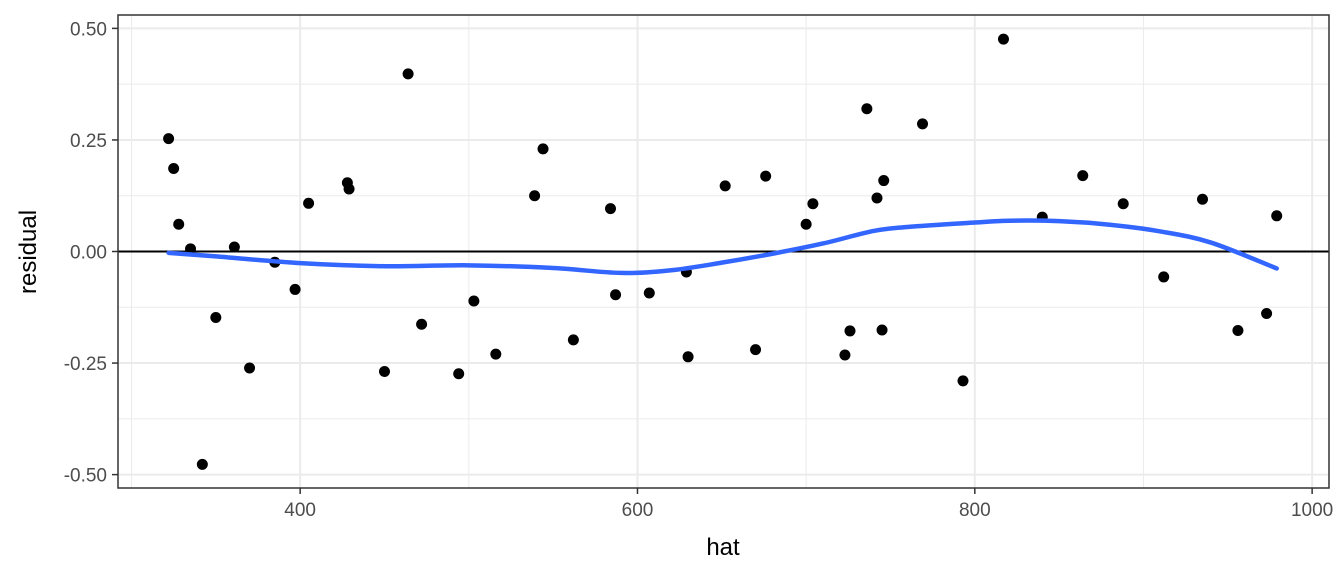  I want to click on x-axis-ticks: 400 600 800 1000, so click(808, 504).